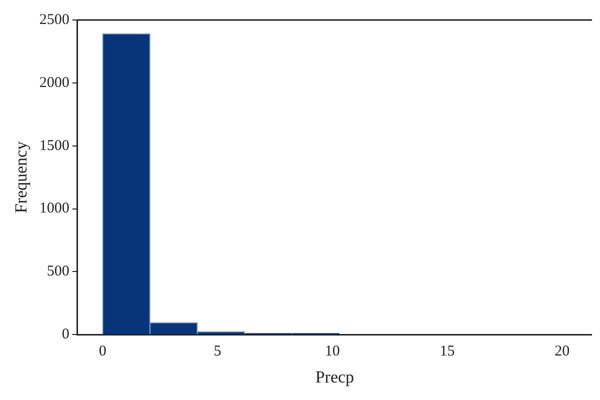 Image resolution: width=600 pixels, height=400 pixels. I want to click on x-tick-label: 20, so click(562, 352).